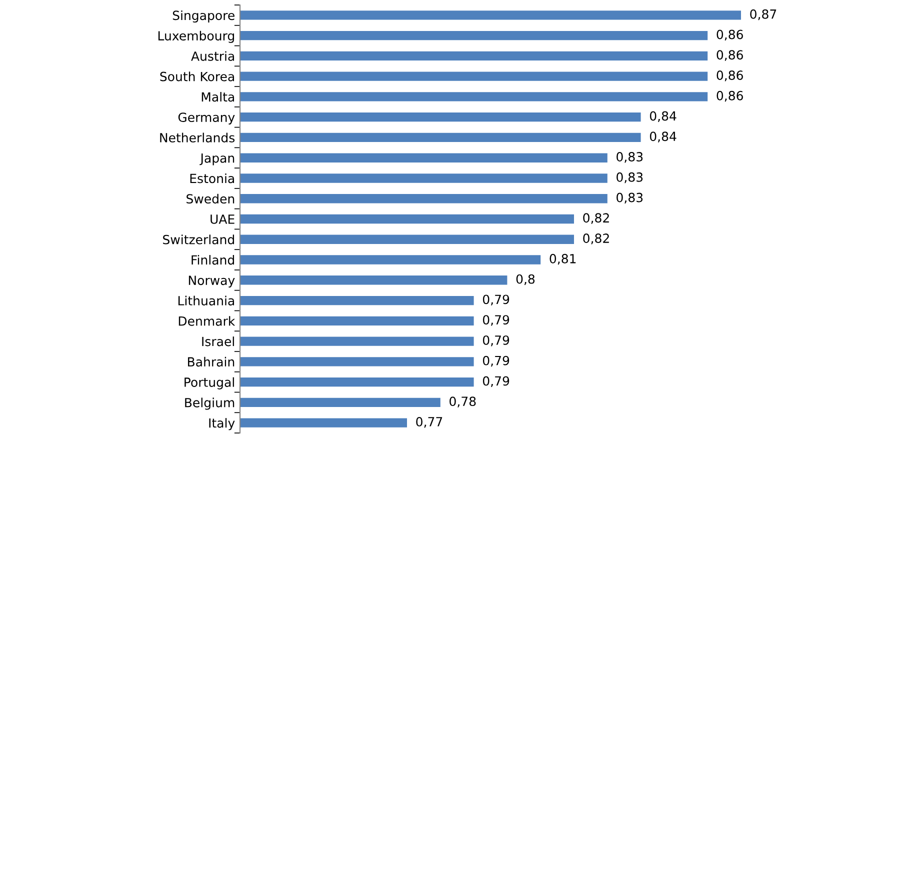  What do you see at coordinates (222, 424) in the screenshot?
I see `y-tick-label: Italy` at bounding box center [222, 424].